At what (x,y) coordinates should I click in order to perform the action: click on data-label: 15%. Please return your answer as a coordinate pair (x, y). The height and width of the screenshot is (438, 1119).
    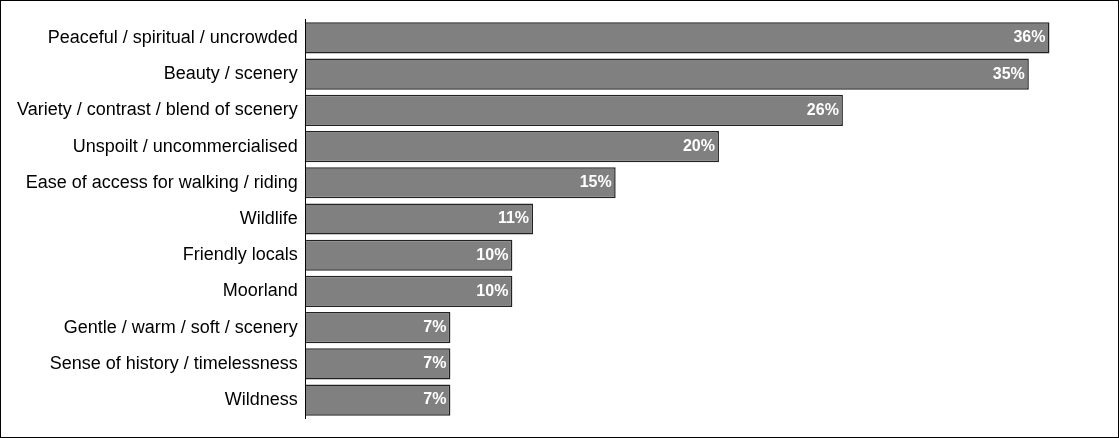
    Looking at the image, I should click on (595, 182).